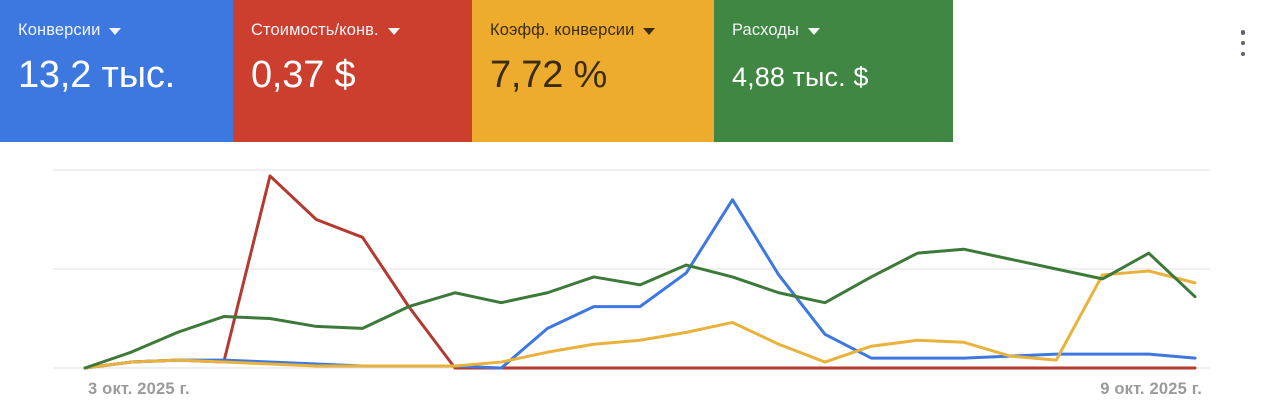 This screenshot has height=420, width=1280. I want to click on scorecard-cost-per-conversion-value: 0,37 $, so click(303, 74).